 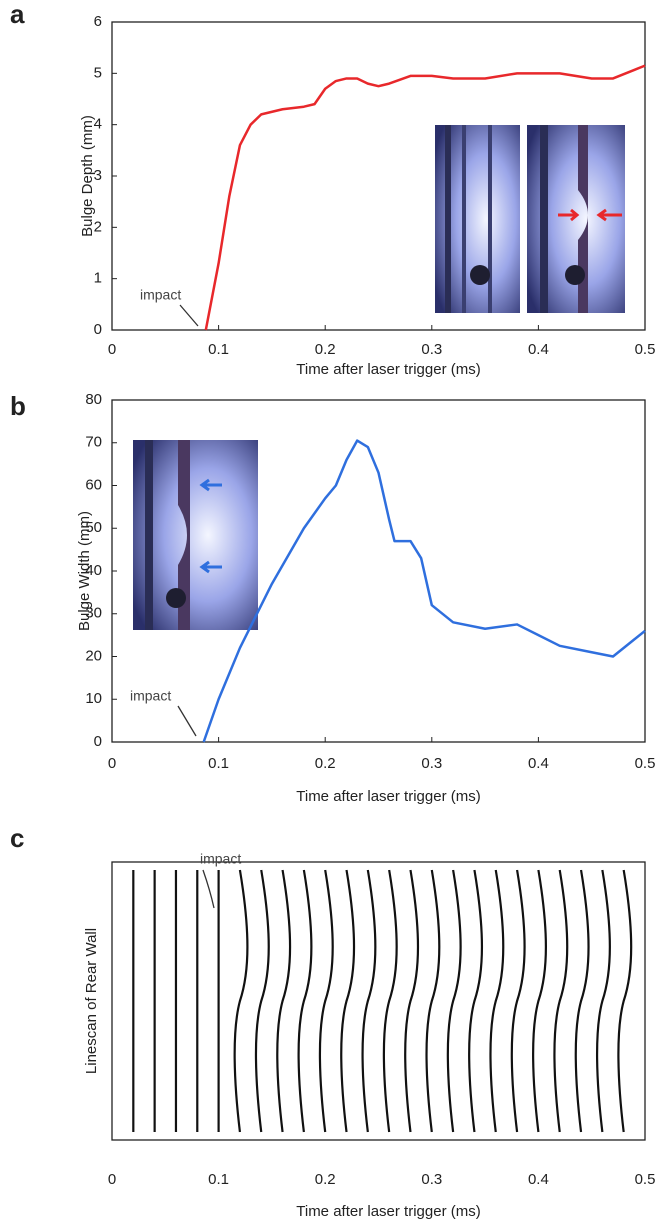 What do you see at coordinates (18, 406) in the screenshot?
I see `panel-letter: b` at bounding box center [18, 406].